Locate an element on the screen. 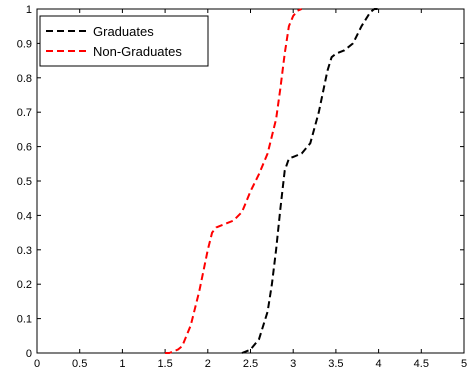  legend-box is located at coordinates (124, 41).